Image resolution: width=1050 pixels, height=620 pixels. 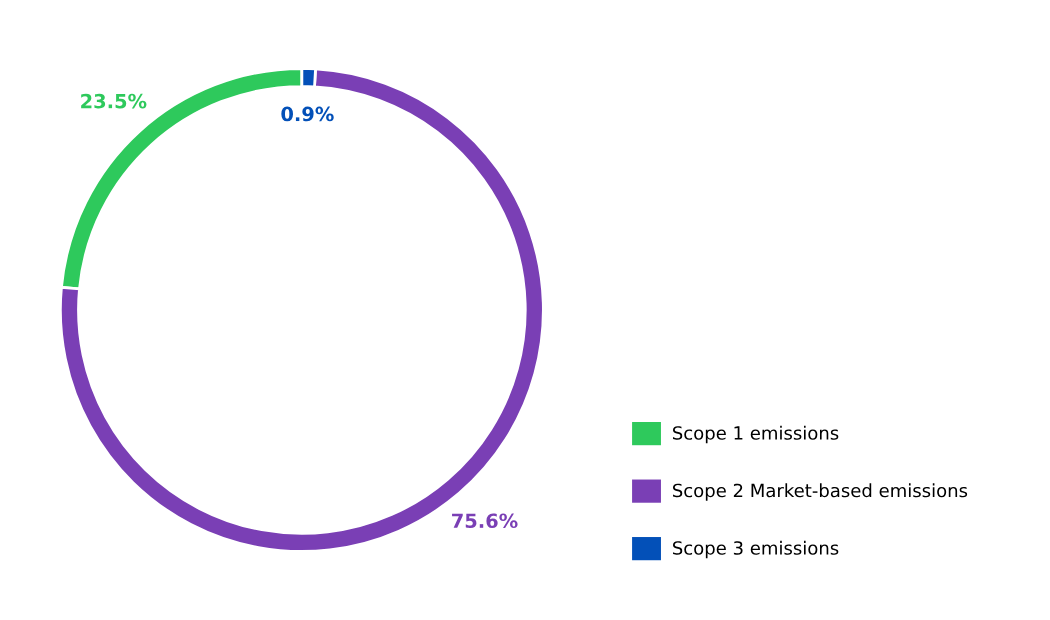 What do you see at coordinates (820, 492) in the screenshot?
I see `legend-label: Scope 2 Market-based emissions` at bounding box center [820, 492].